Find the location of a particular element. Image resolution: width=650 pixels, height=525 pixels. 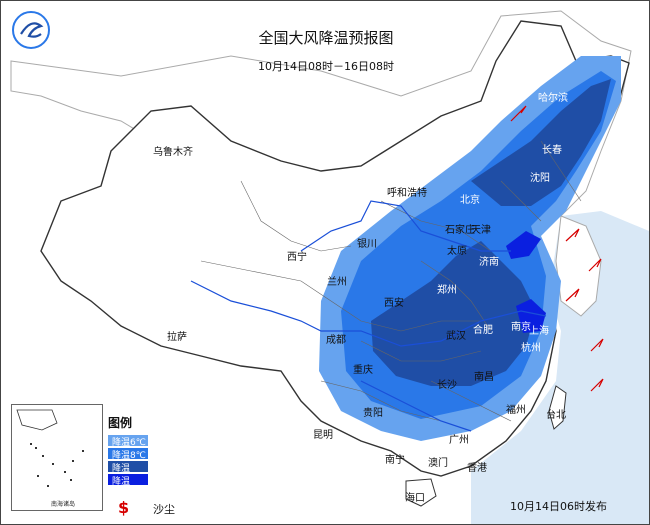

legend-title: 图例 is located at coordinates (120, 423).